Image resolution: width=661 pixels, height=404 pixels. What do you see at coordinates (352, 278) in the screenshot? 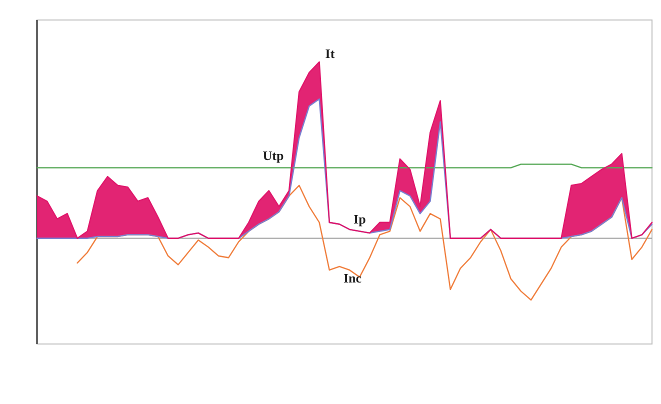
I see `series-label: Inc` at bounding box center [352, 278].